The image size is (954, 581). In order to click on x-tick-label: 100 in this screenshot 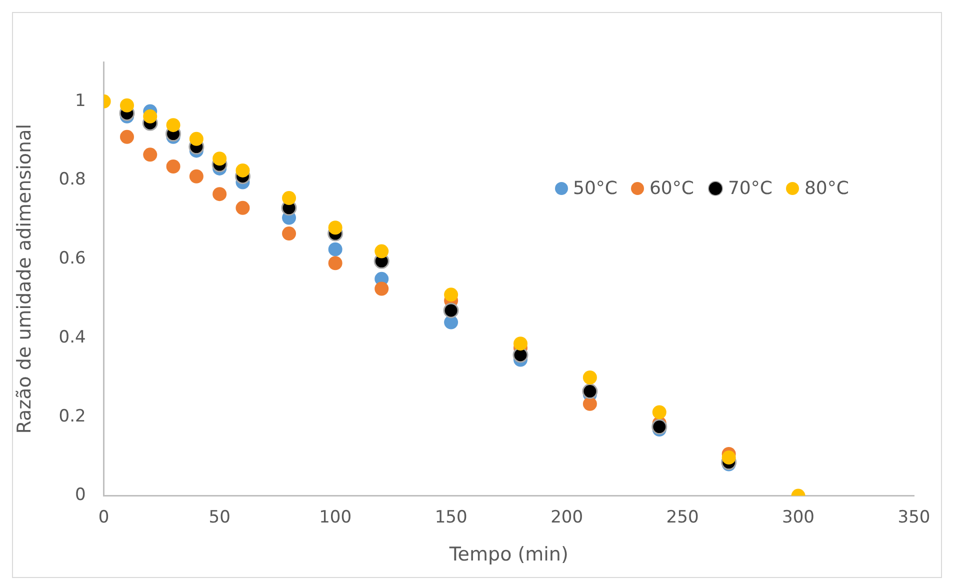, I will do `click(335, 517)`.